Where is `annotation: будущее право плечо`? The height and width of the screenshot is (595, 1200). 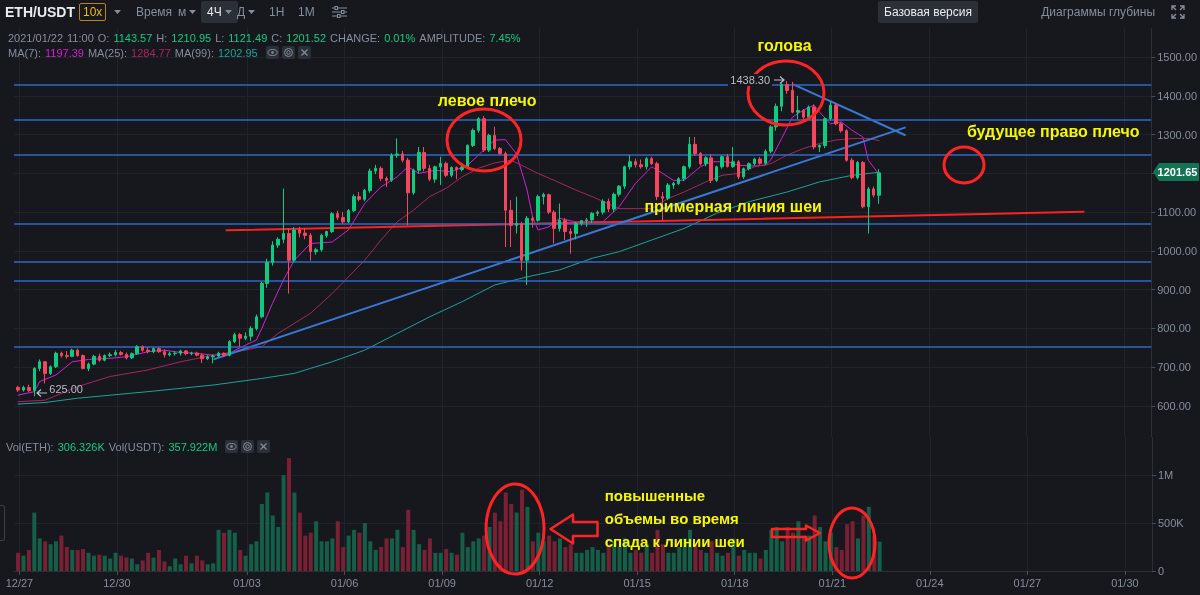 annotation: будущее право плечо is located at coordinates (1053, 132).